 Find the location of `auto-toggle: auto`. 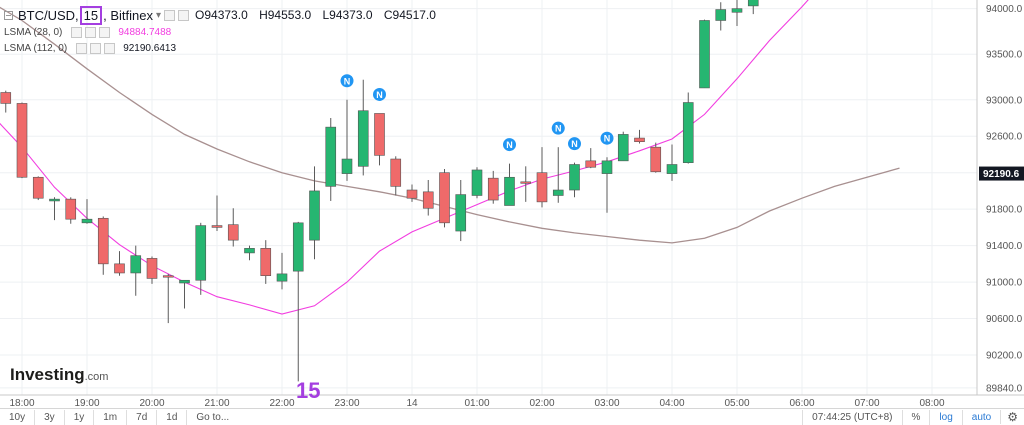

auto-toggle: auto is located at coordinates (980, 417).